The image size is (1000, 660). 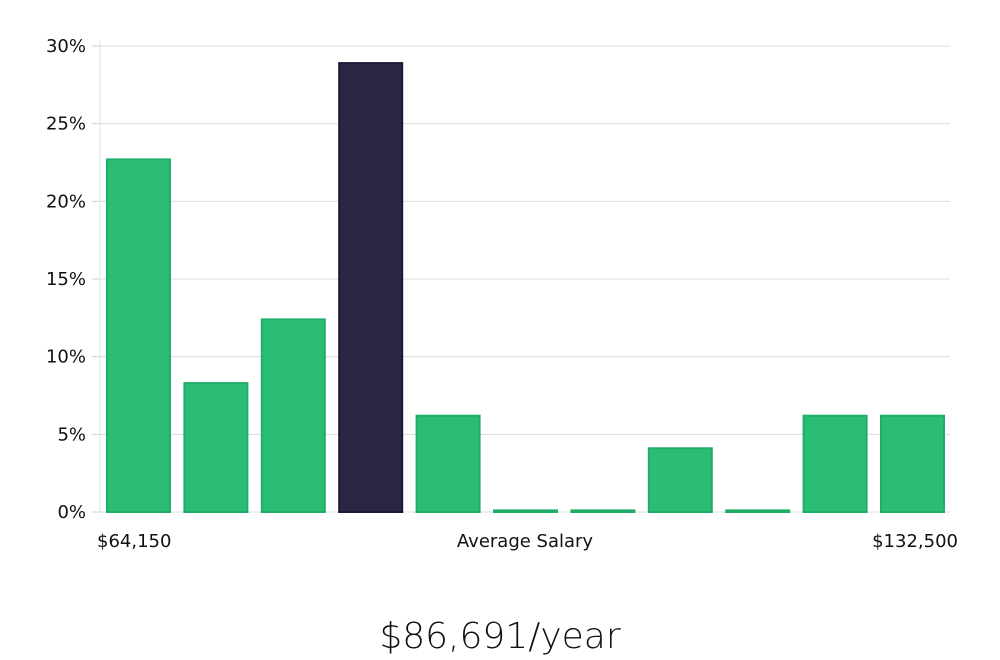 I want to click on average-salary-value: $86,691/year, so click(x=500, y=636).